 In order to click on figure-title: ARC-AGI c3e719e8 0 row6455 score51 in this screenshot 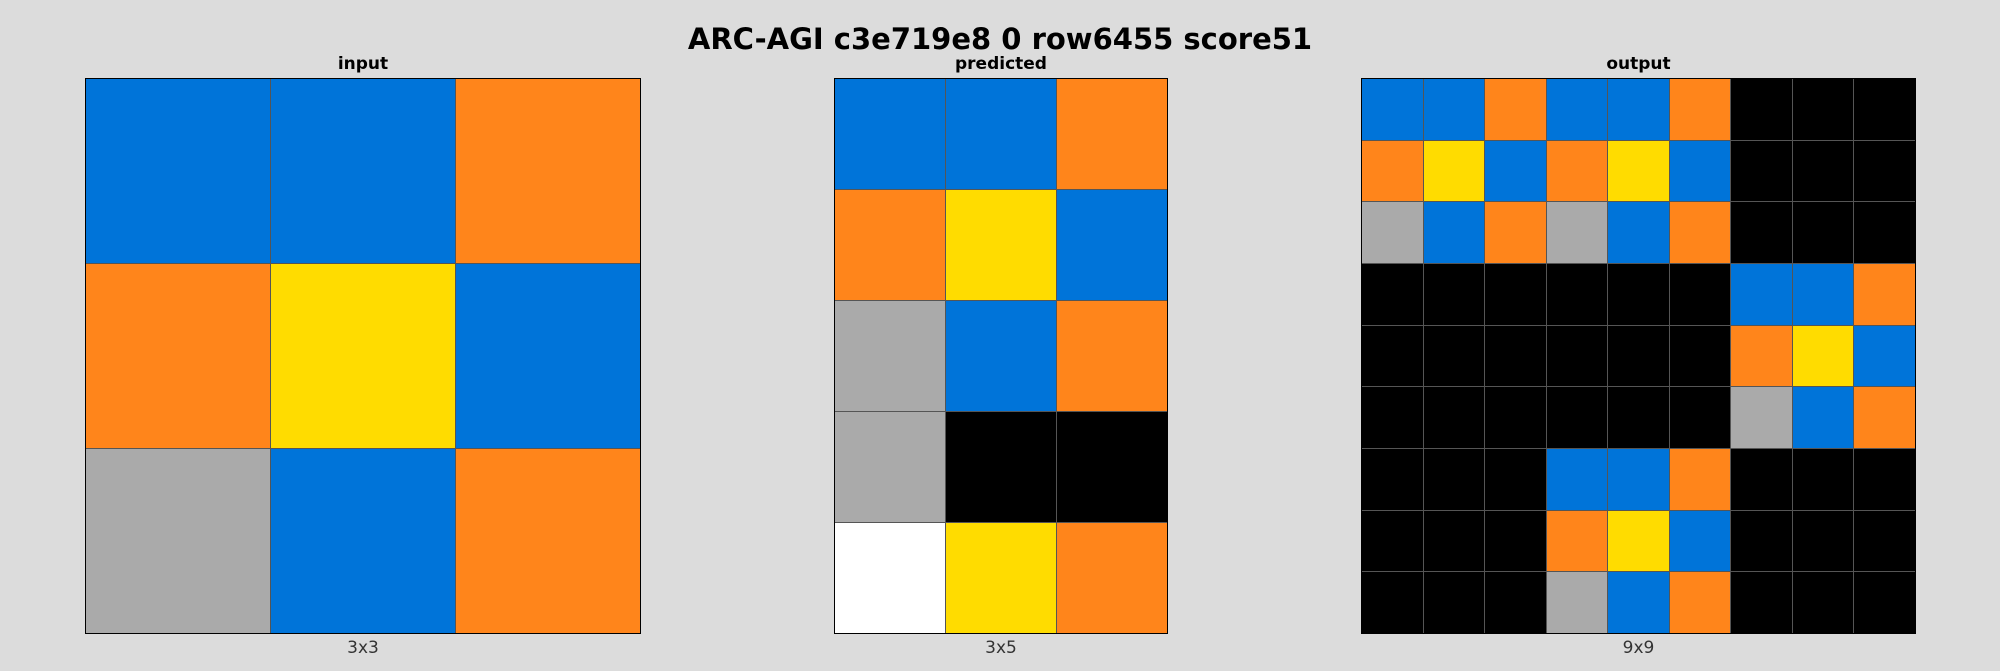, I will do `click(1000, 39)`.